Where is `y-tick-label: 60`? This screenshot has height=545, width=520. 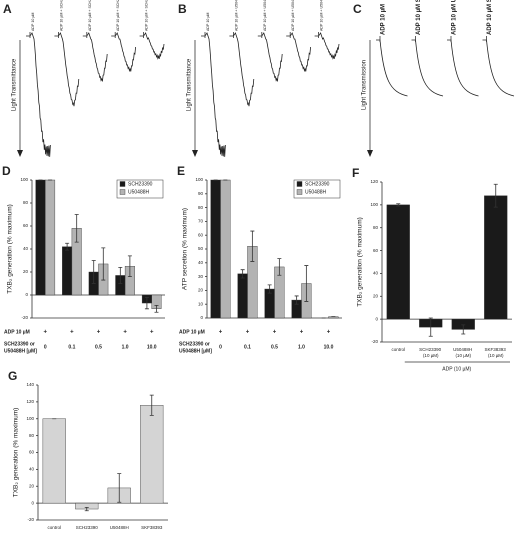
y-tick-label: 60 is located at coordinates (32, 452).